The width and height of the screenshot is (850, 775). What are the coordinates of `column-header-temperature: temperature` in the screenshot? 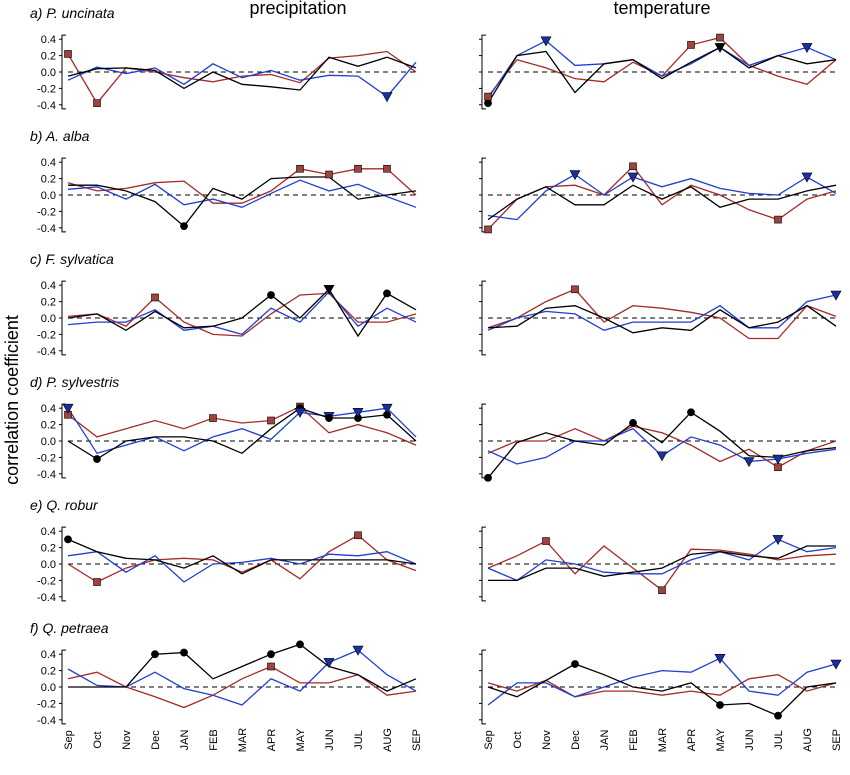 It's located at (661, 9).